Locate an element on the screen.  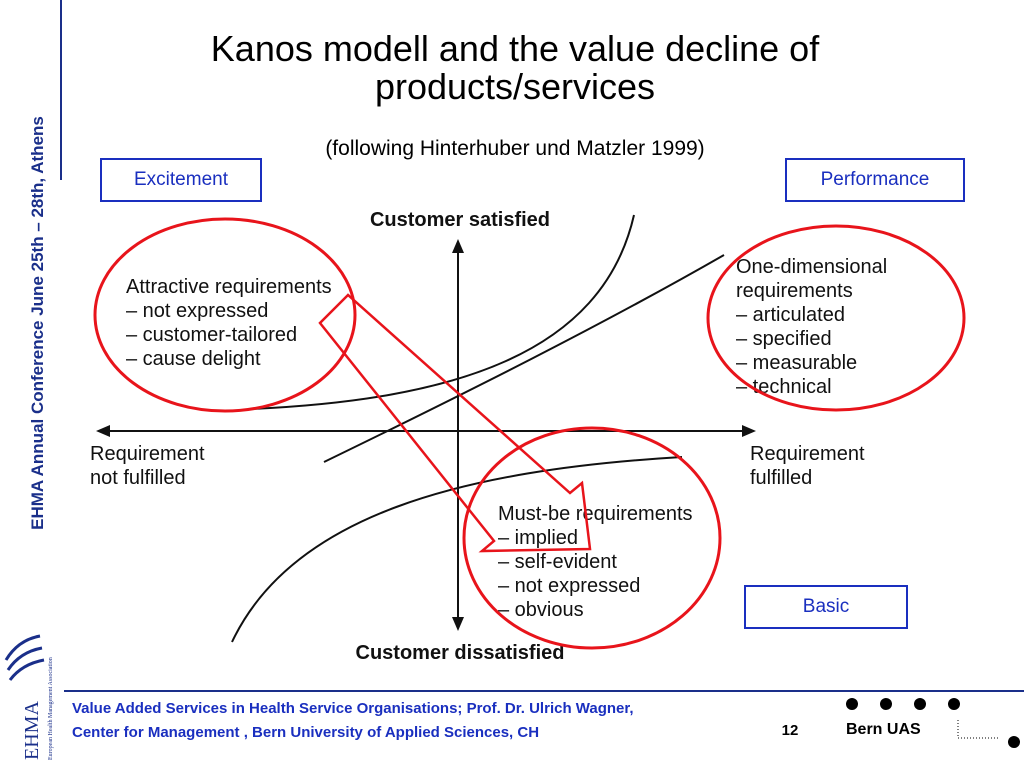
vertical-axis-bottom-arrow is located at coordinates (458, 624).